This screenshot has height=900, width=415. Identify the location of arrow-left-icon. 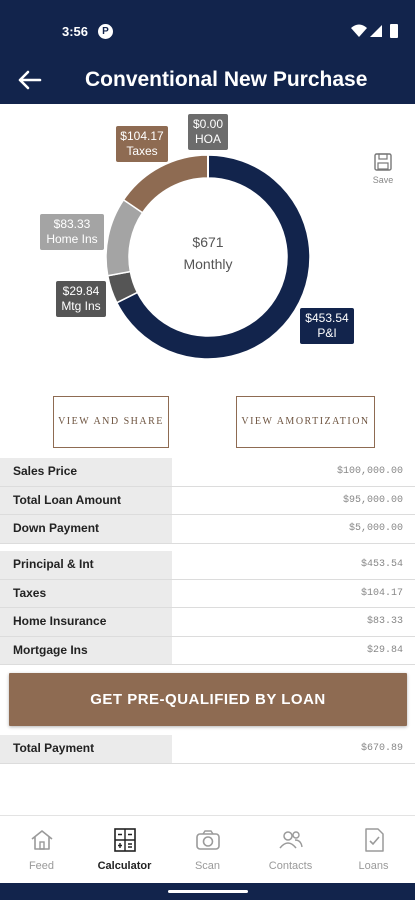
(30, 80).